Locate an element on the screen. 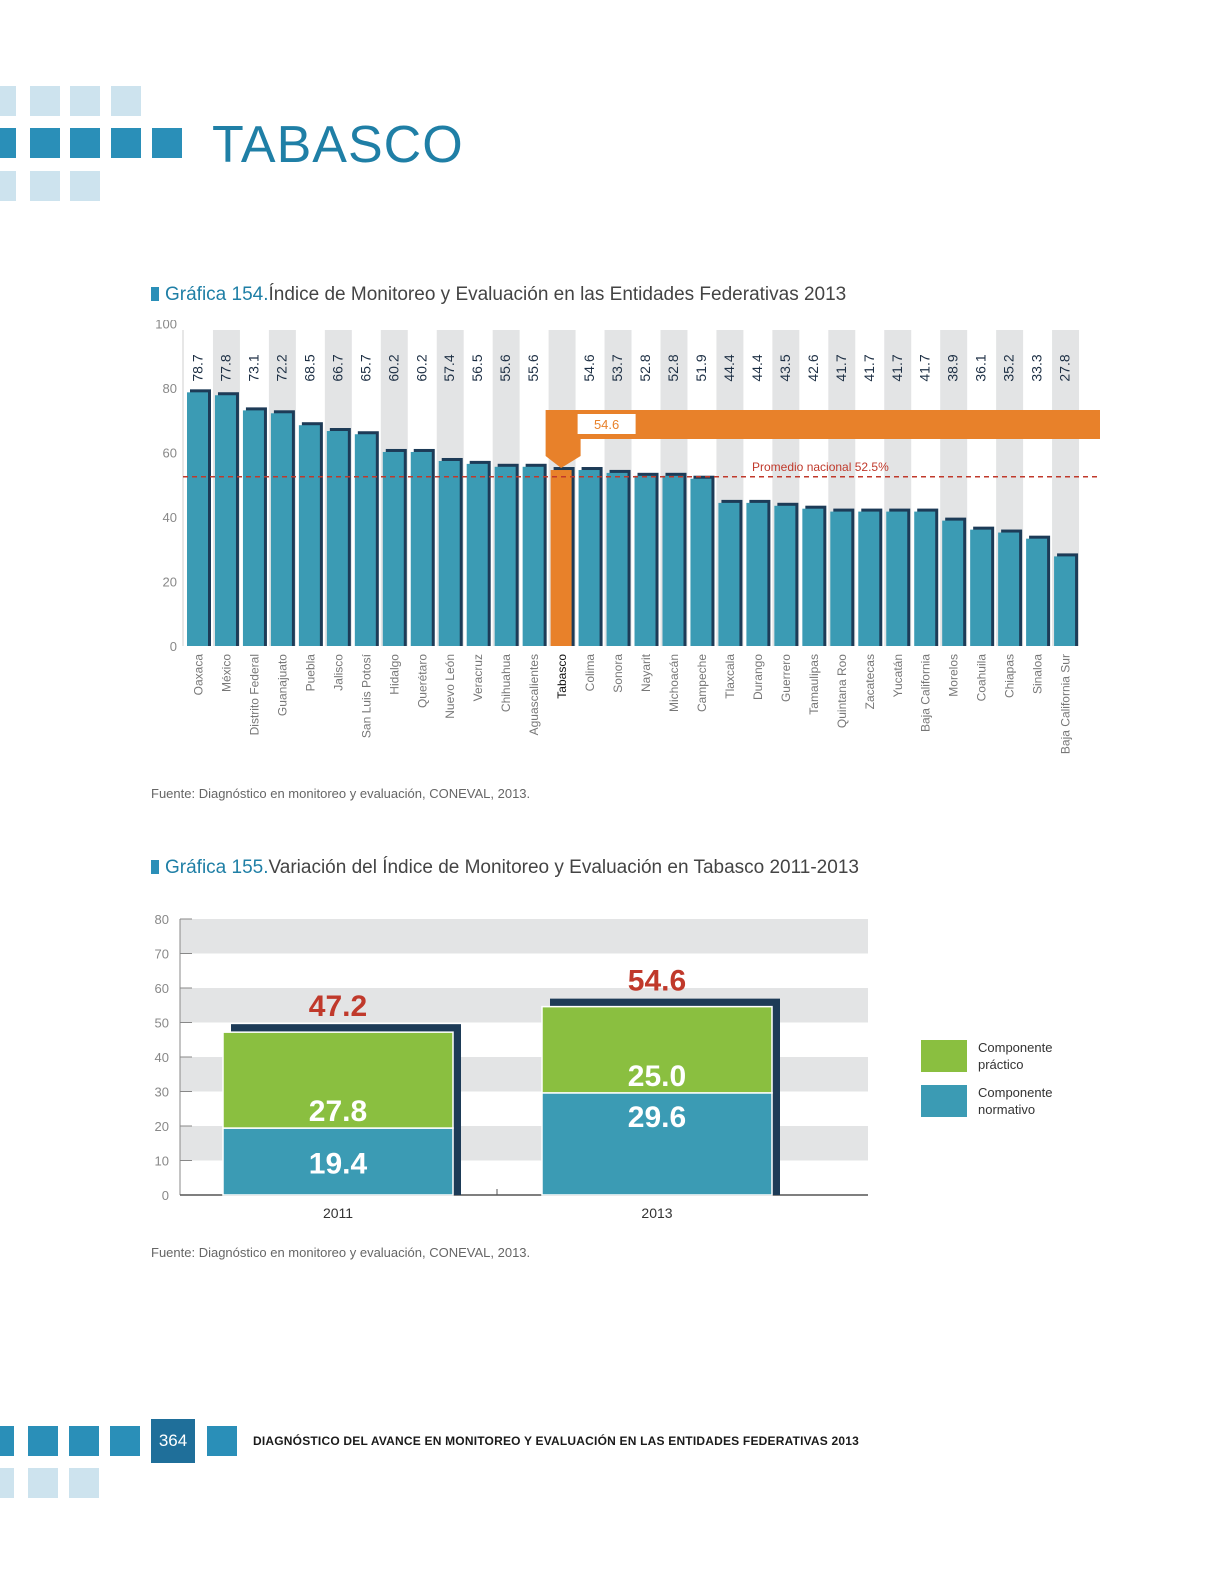 Image resolution: width=1224 pixels, height=1584 pixels. legend-swatch-practico is located at coordinates (944, 1056).